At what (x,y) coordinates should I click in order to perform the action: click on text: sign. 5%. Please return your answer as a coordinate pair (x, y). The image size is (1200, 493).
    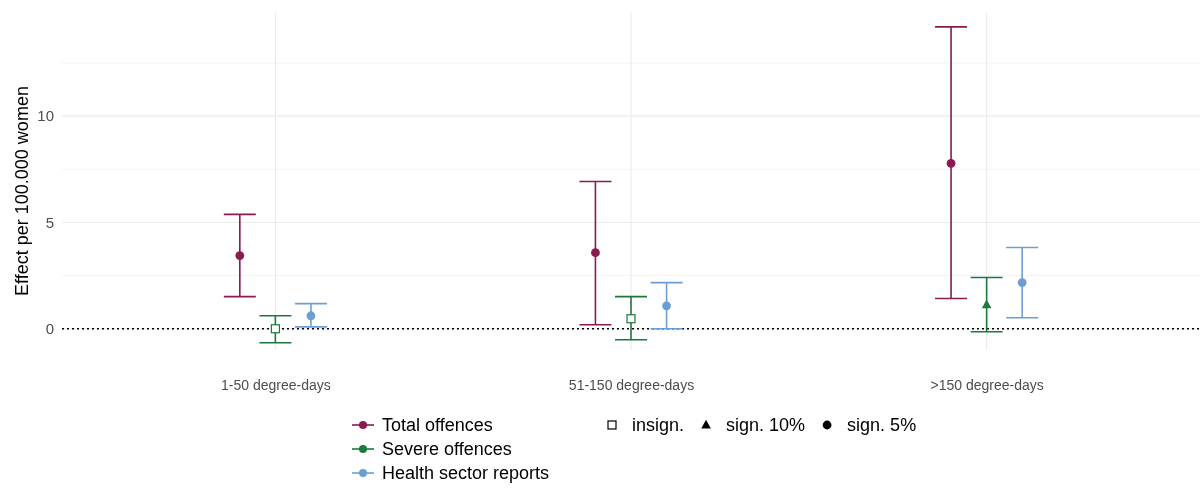
    Looking at the image, I should click on (882, 425).